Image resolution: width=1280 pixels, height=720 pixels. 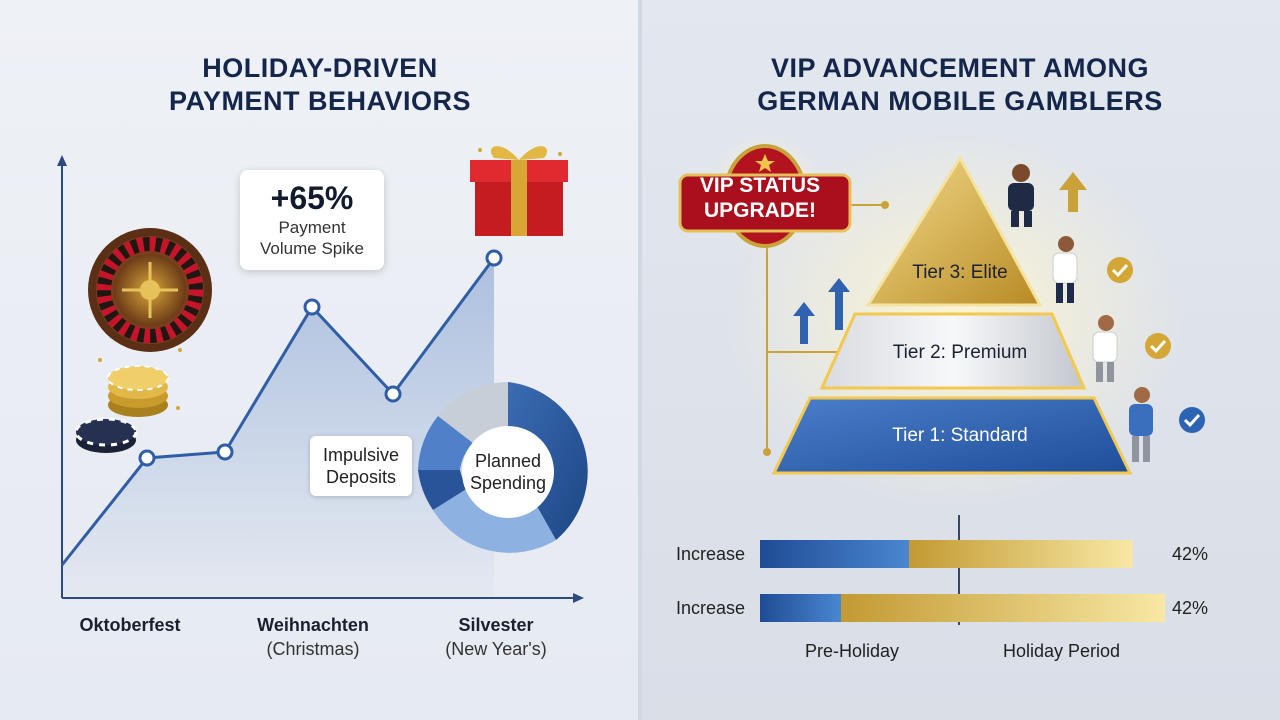 I want to click on legend-holiday-period: Holiday Period, so click(x=1062, y=651).